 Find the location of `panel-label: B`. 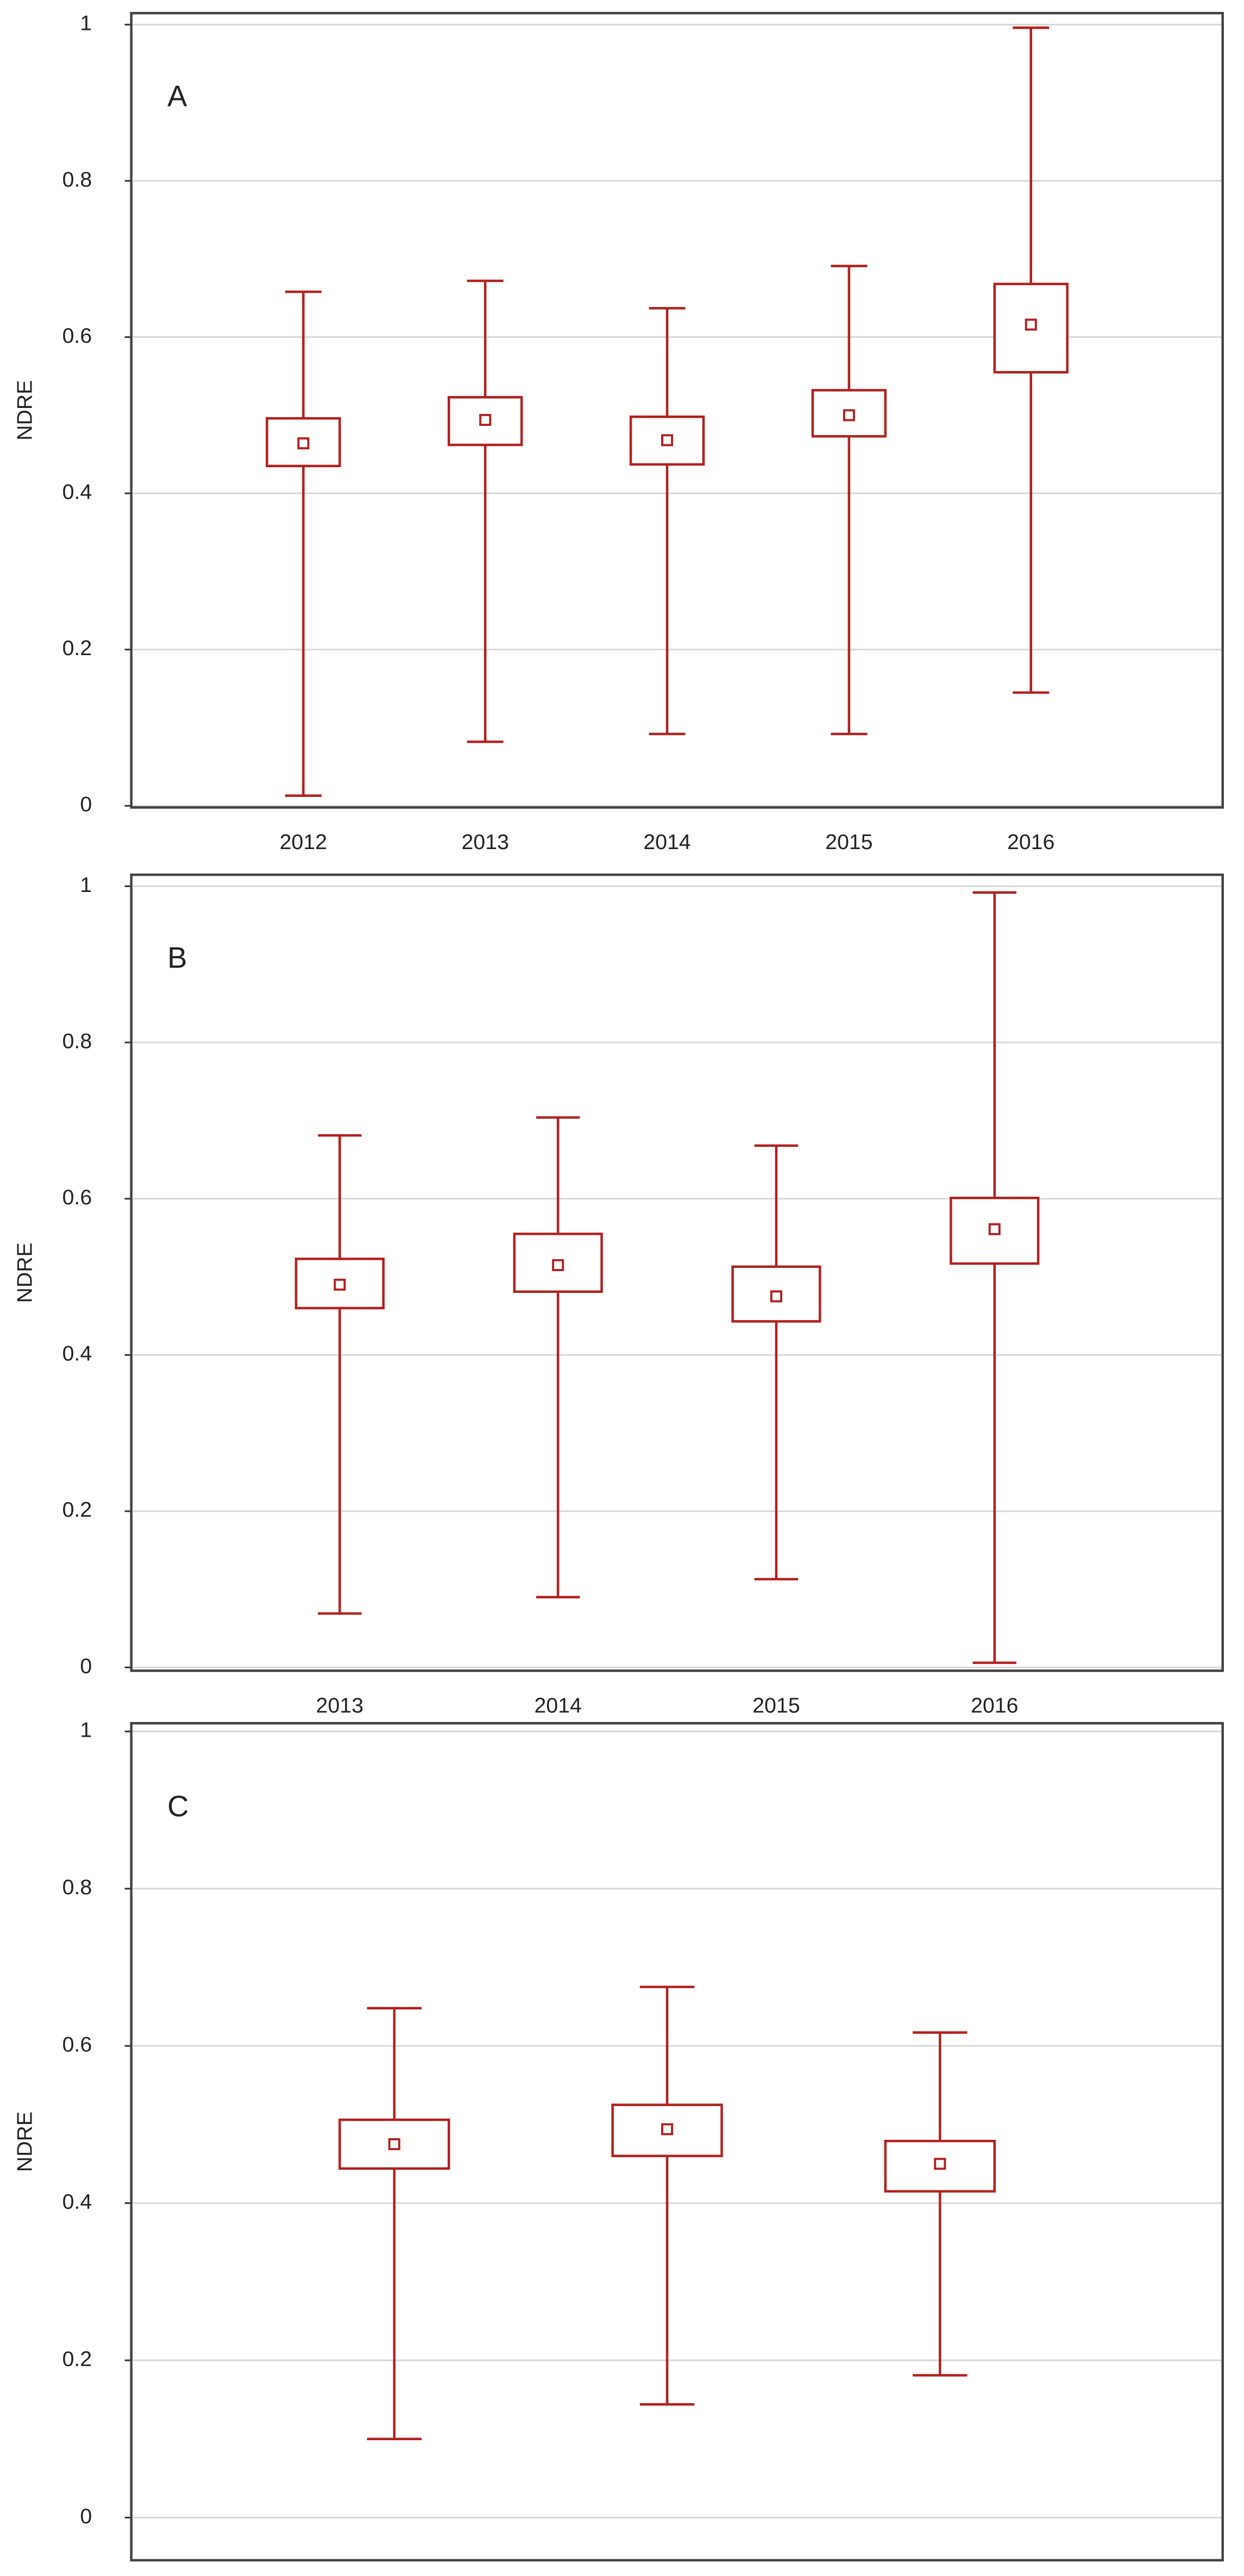

panel-label: B is located at coordinates (177, 958).